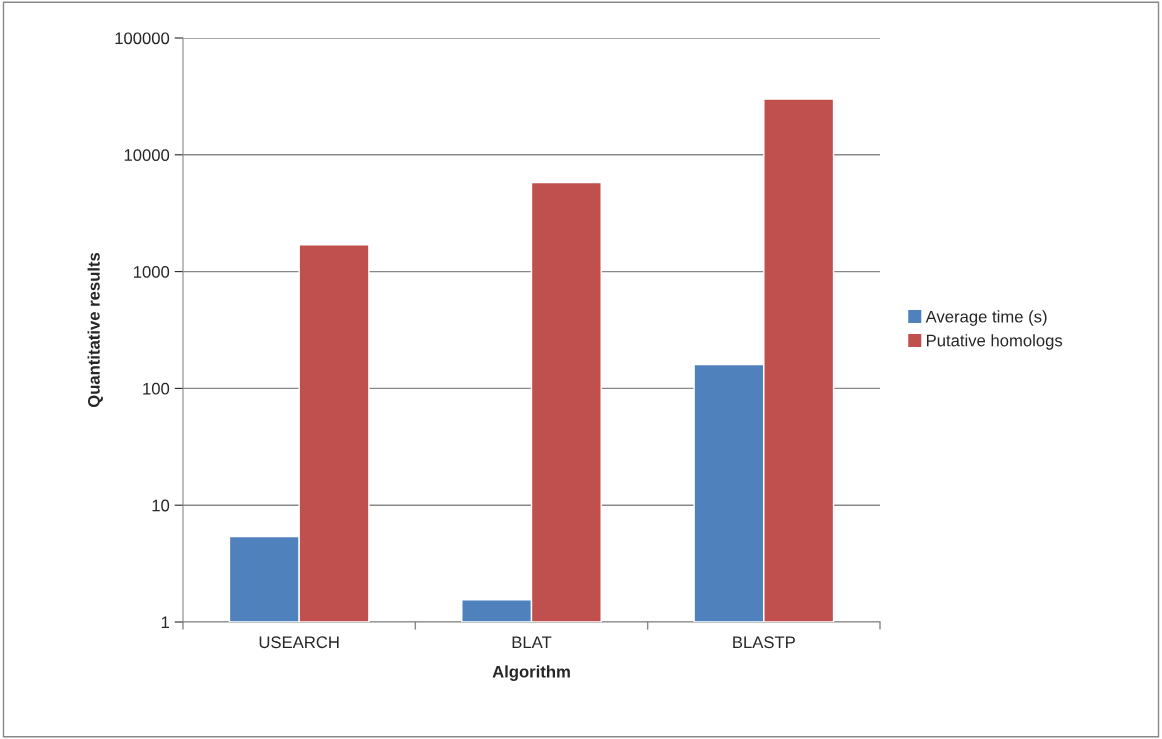 This screenshot has height=739, width=1162. I want to click on x-tick-label: BLASTP, so click(764, 642).